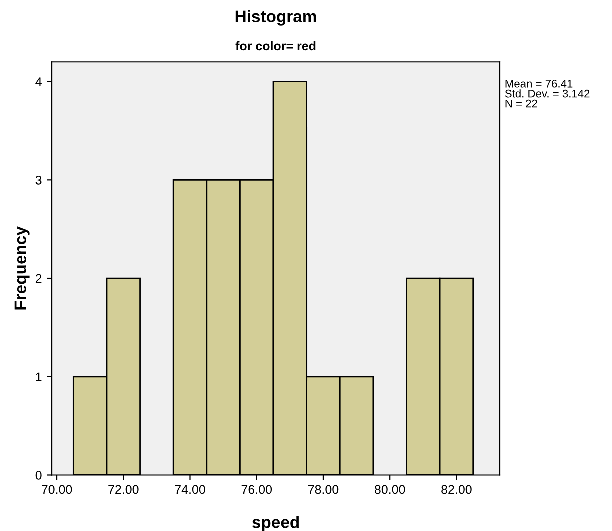 The width and height of the screenshot is (612, 531). What do you see at coordinates (390, 489) in the screenshot?
I see `x-tick-label: 80.00` at bounding box center [390, 489].